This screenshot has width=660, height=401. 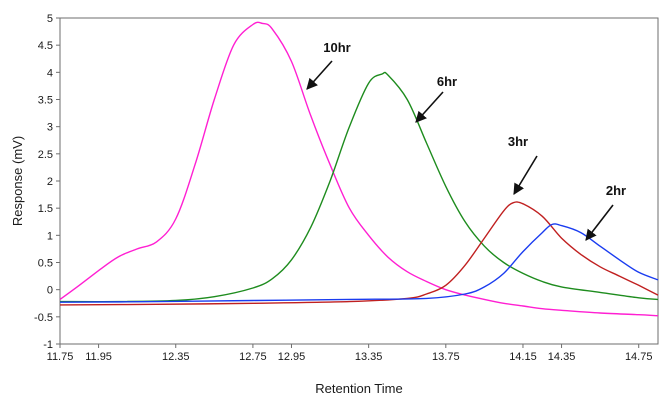 I want to click on annotation-label-3hr: 3hr, so click(x=518, y=141).